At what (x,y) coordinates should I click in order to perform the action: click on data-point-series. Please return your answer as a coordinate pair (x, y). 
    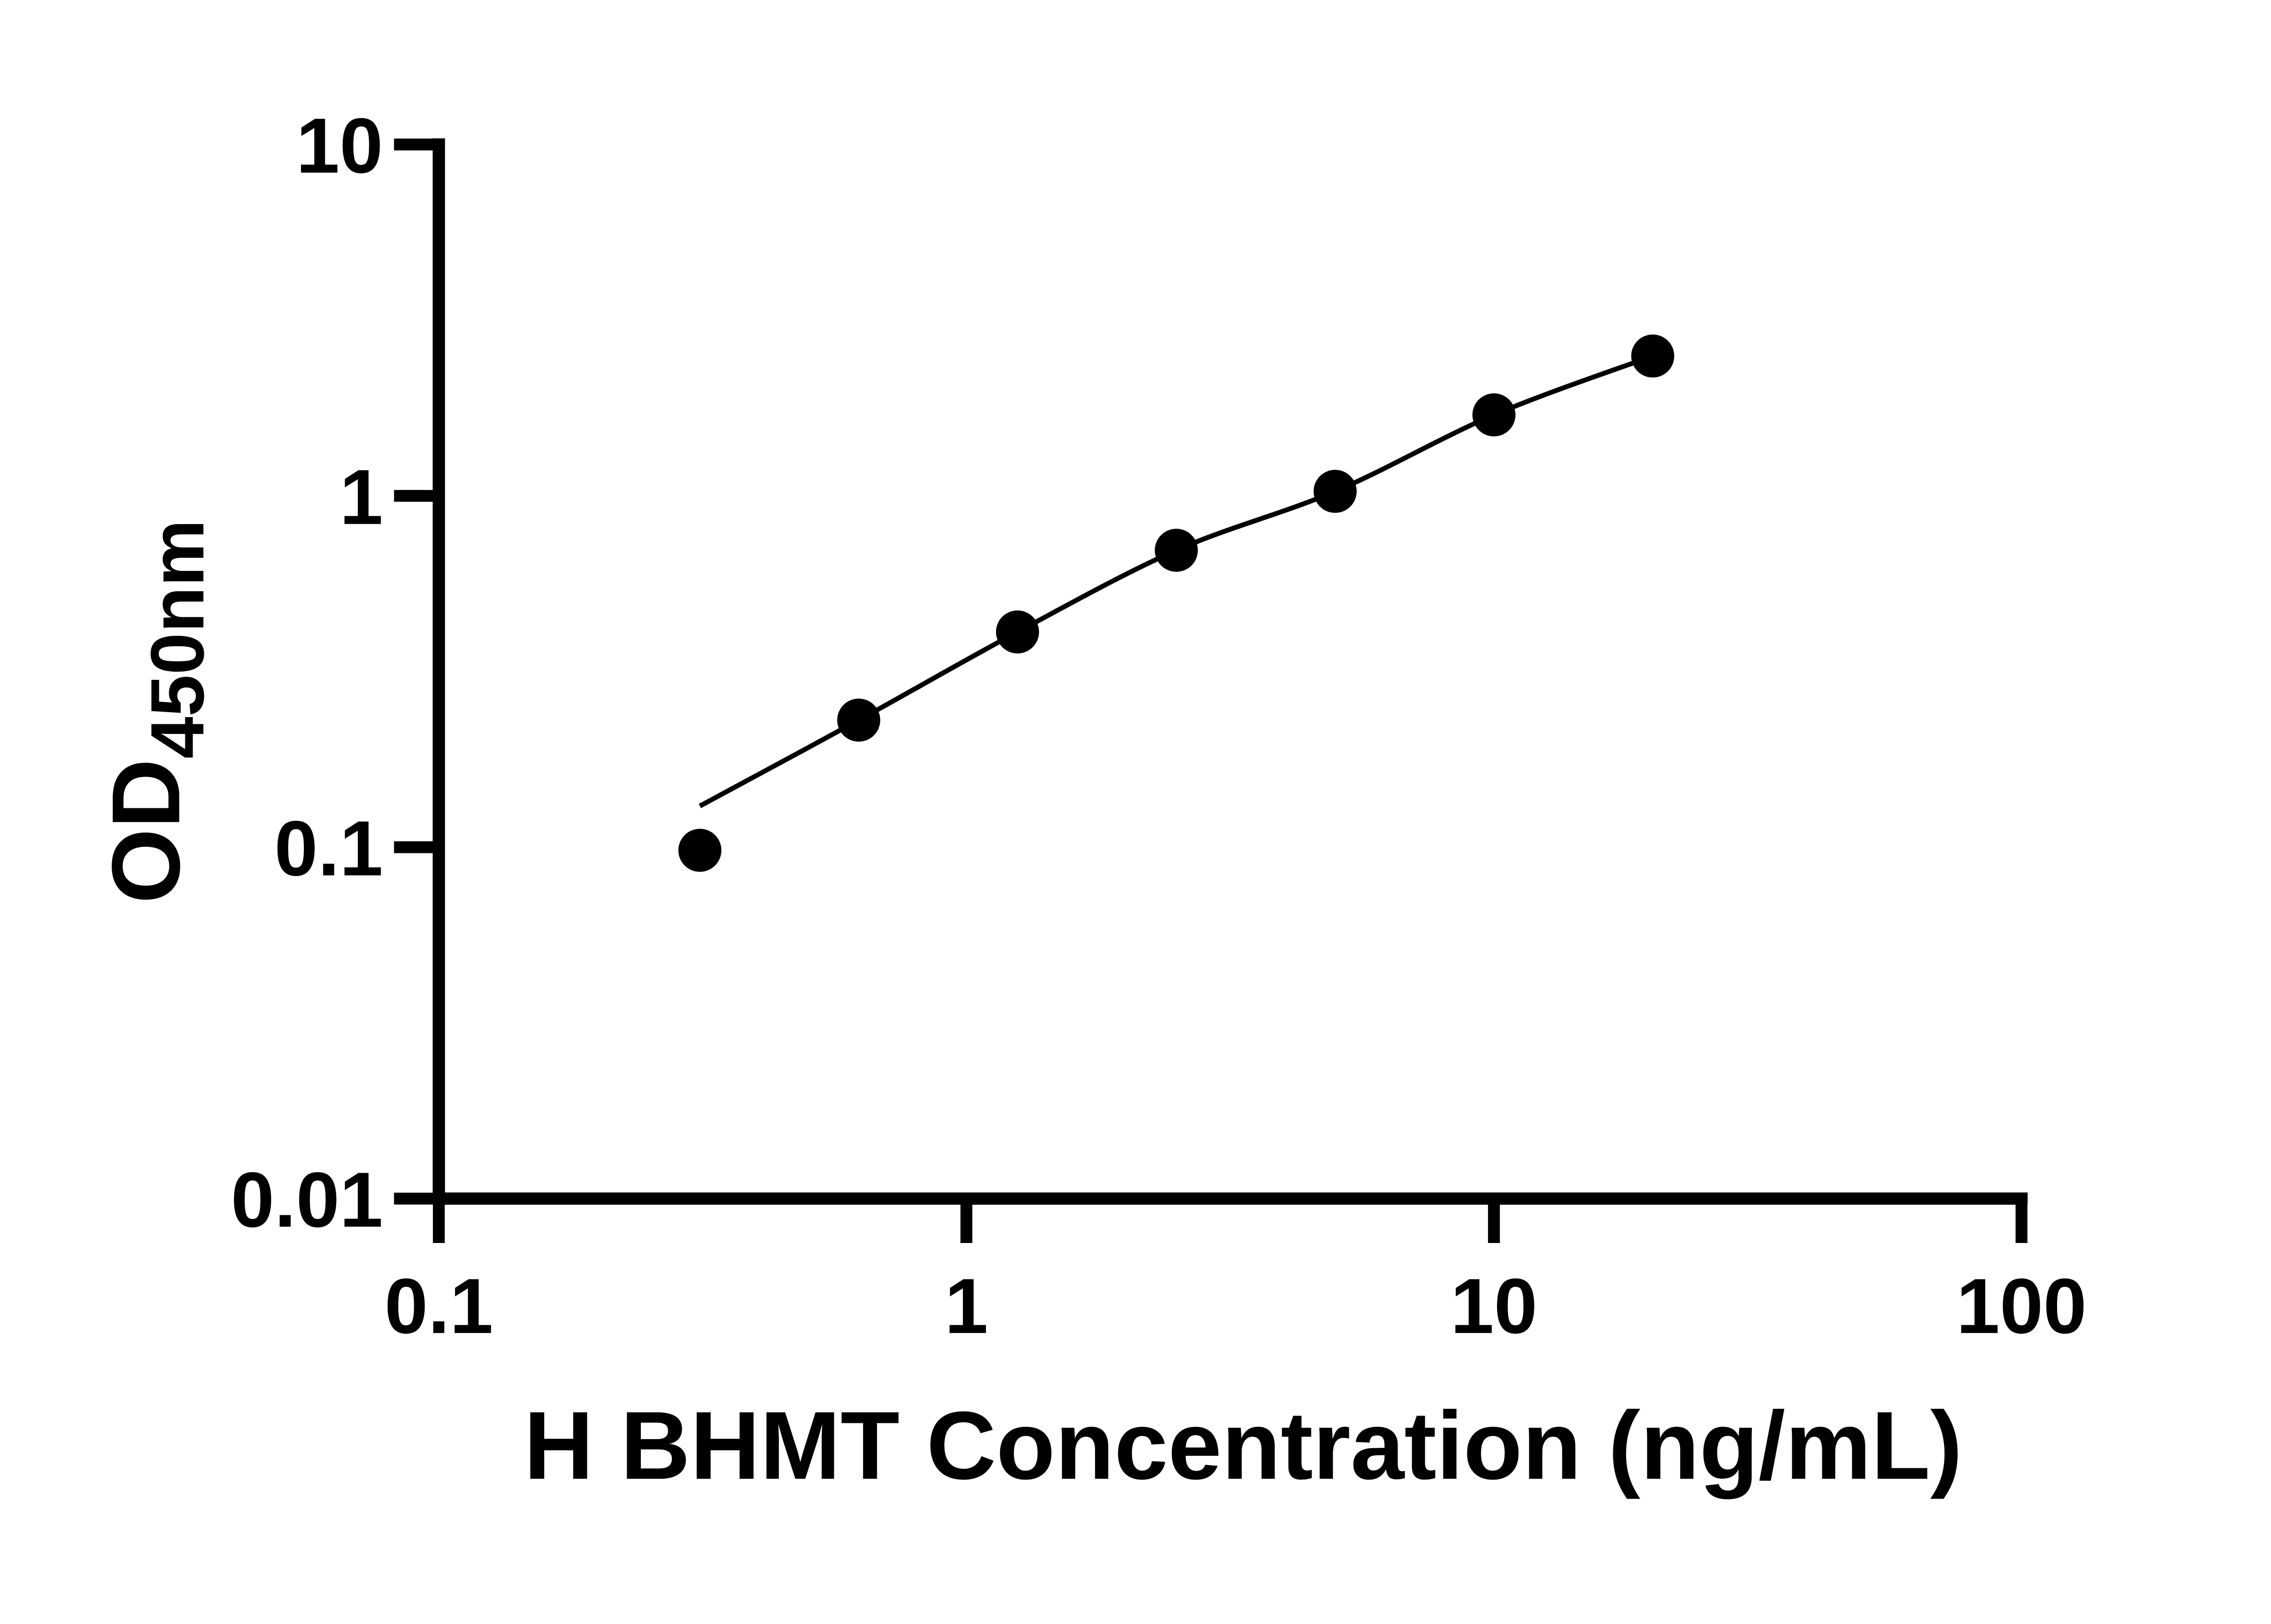
    Looking at the image, I should click on (1176, 603).